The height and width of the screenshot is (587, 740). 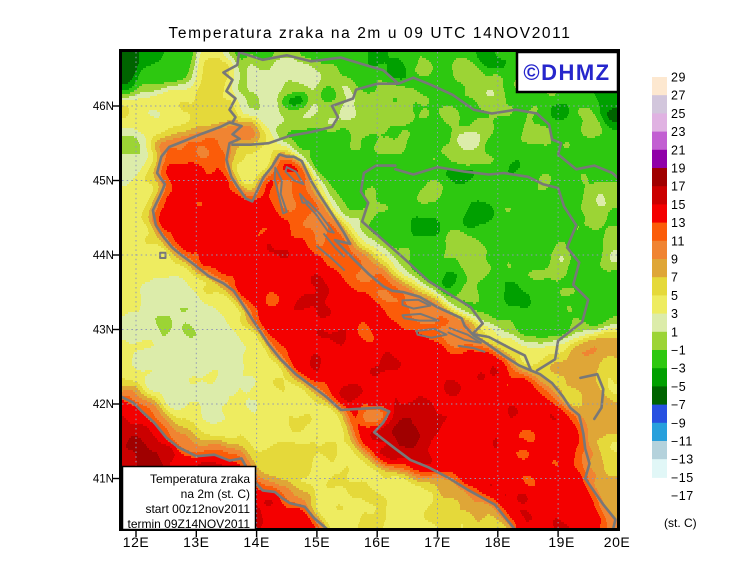 I want to click on svg-text: (st. C), so click(x=680, y=523).